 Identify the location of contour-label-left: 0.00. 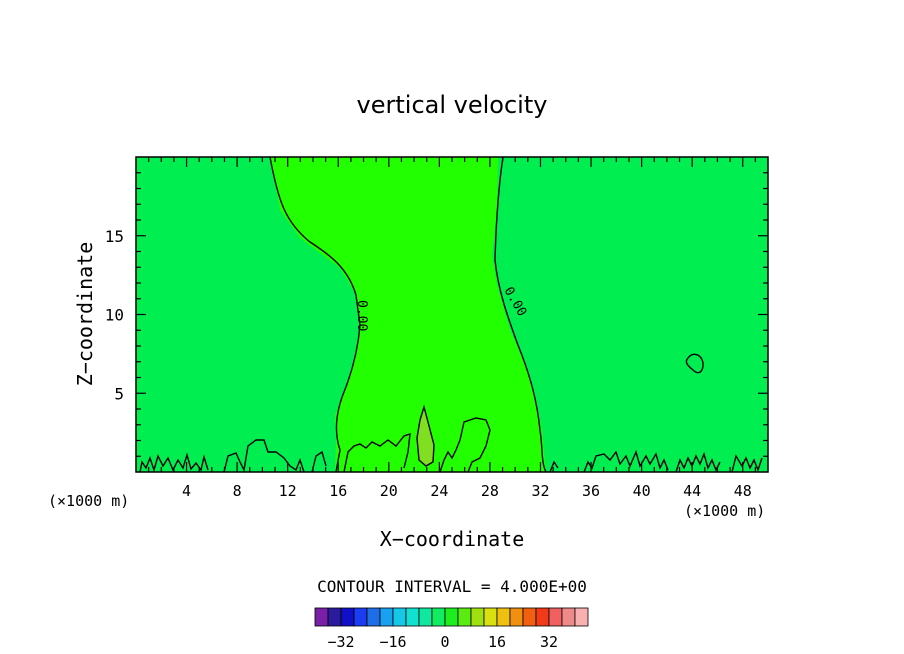
(361, 315).